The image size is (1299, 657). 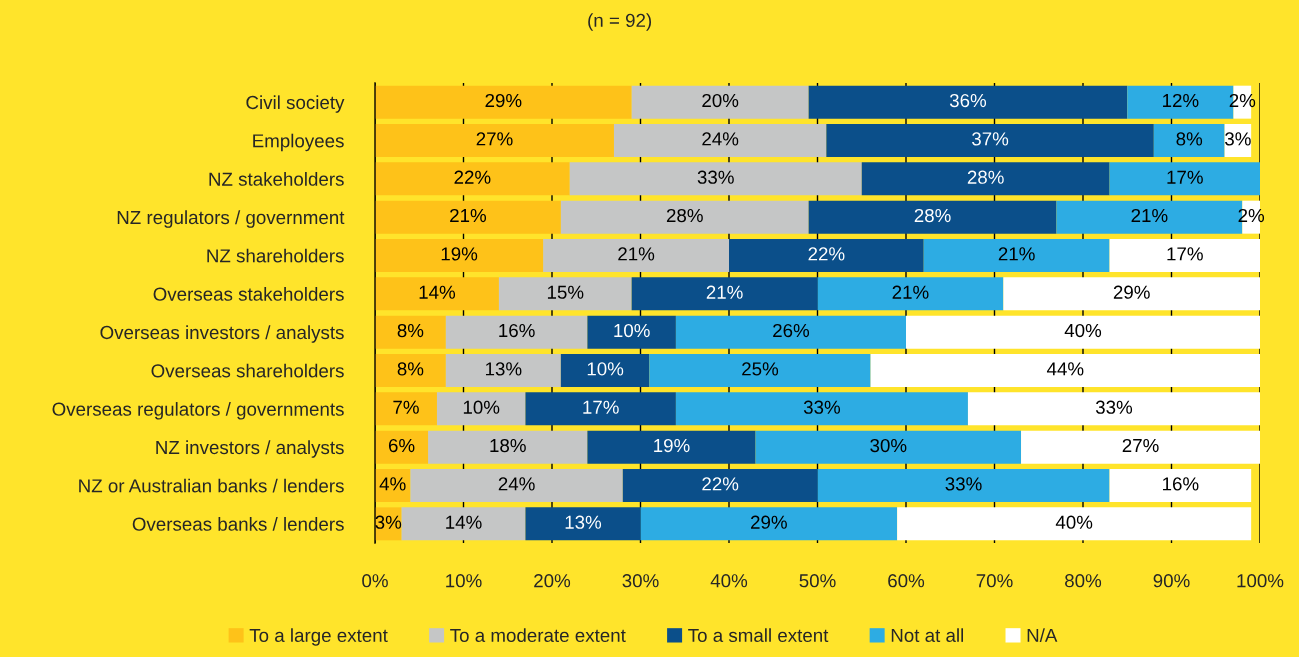 I want to click on data-label: 29%, so click(x=1131, y=292).